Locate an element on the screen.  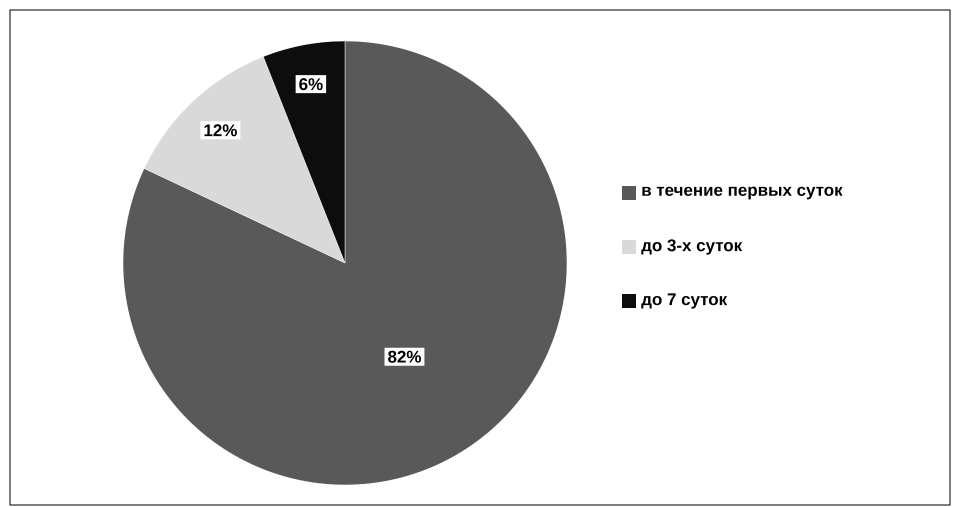
legend-label: до 7 суток is located at coordinates (684, 301).